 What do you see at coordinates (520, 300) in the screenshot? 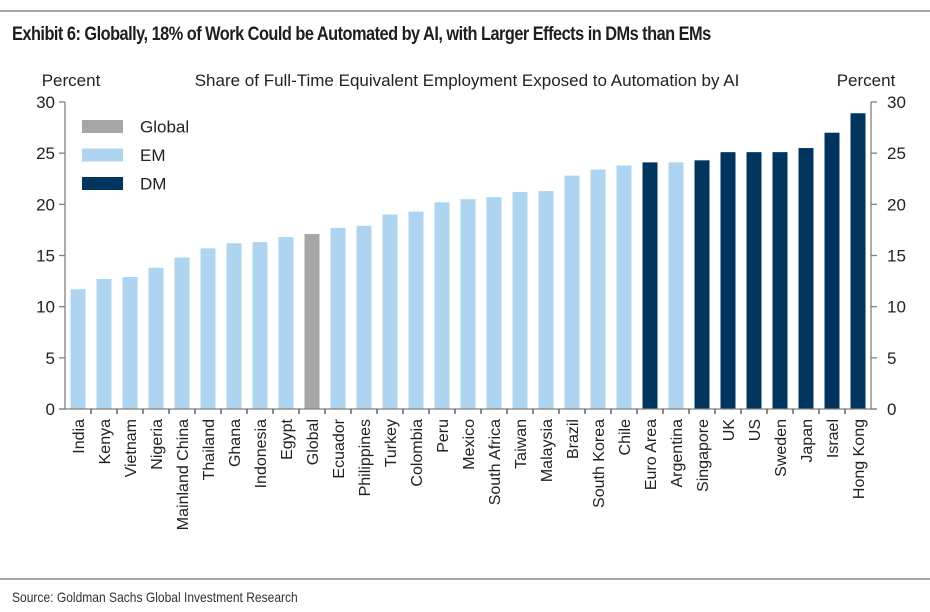
I see `bar-taiwan` at bounding box center [520, 300].